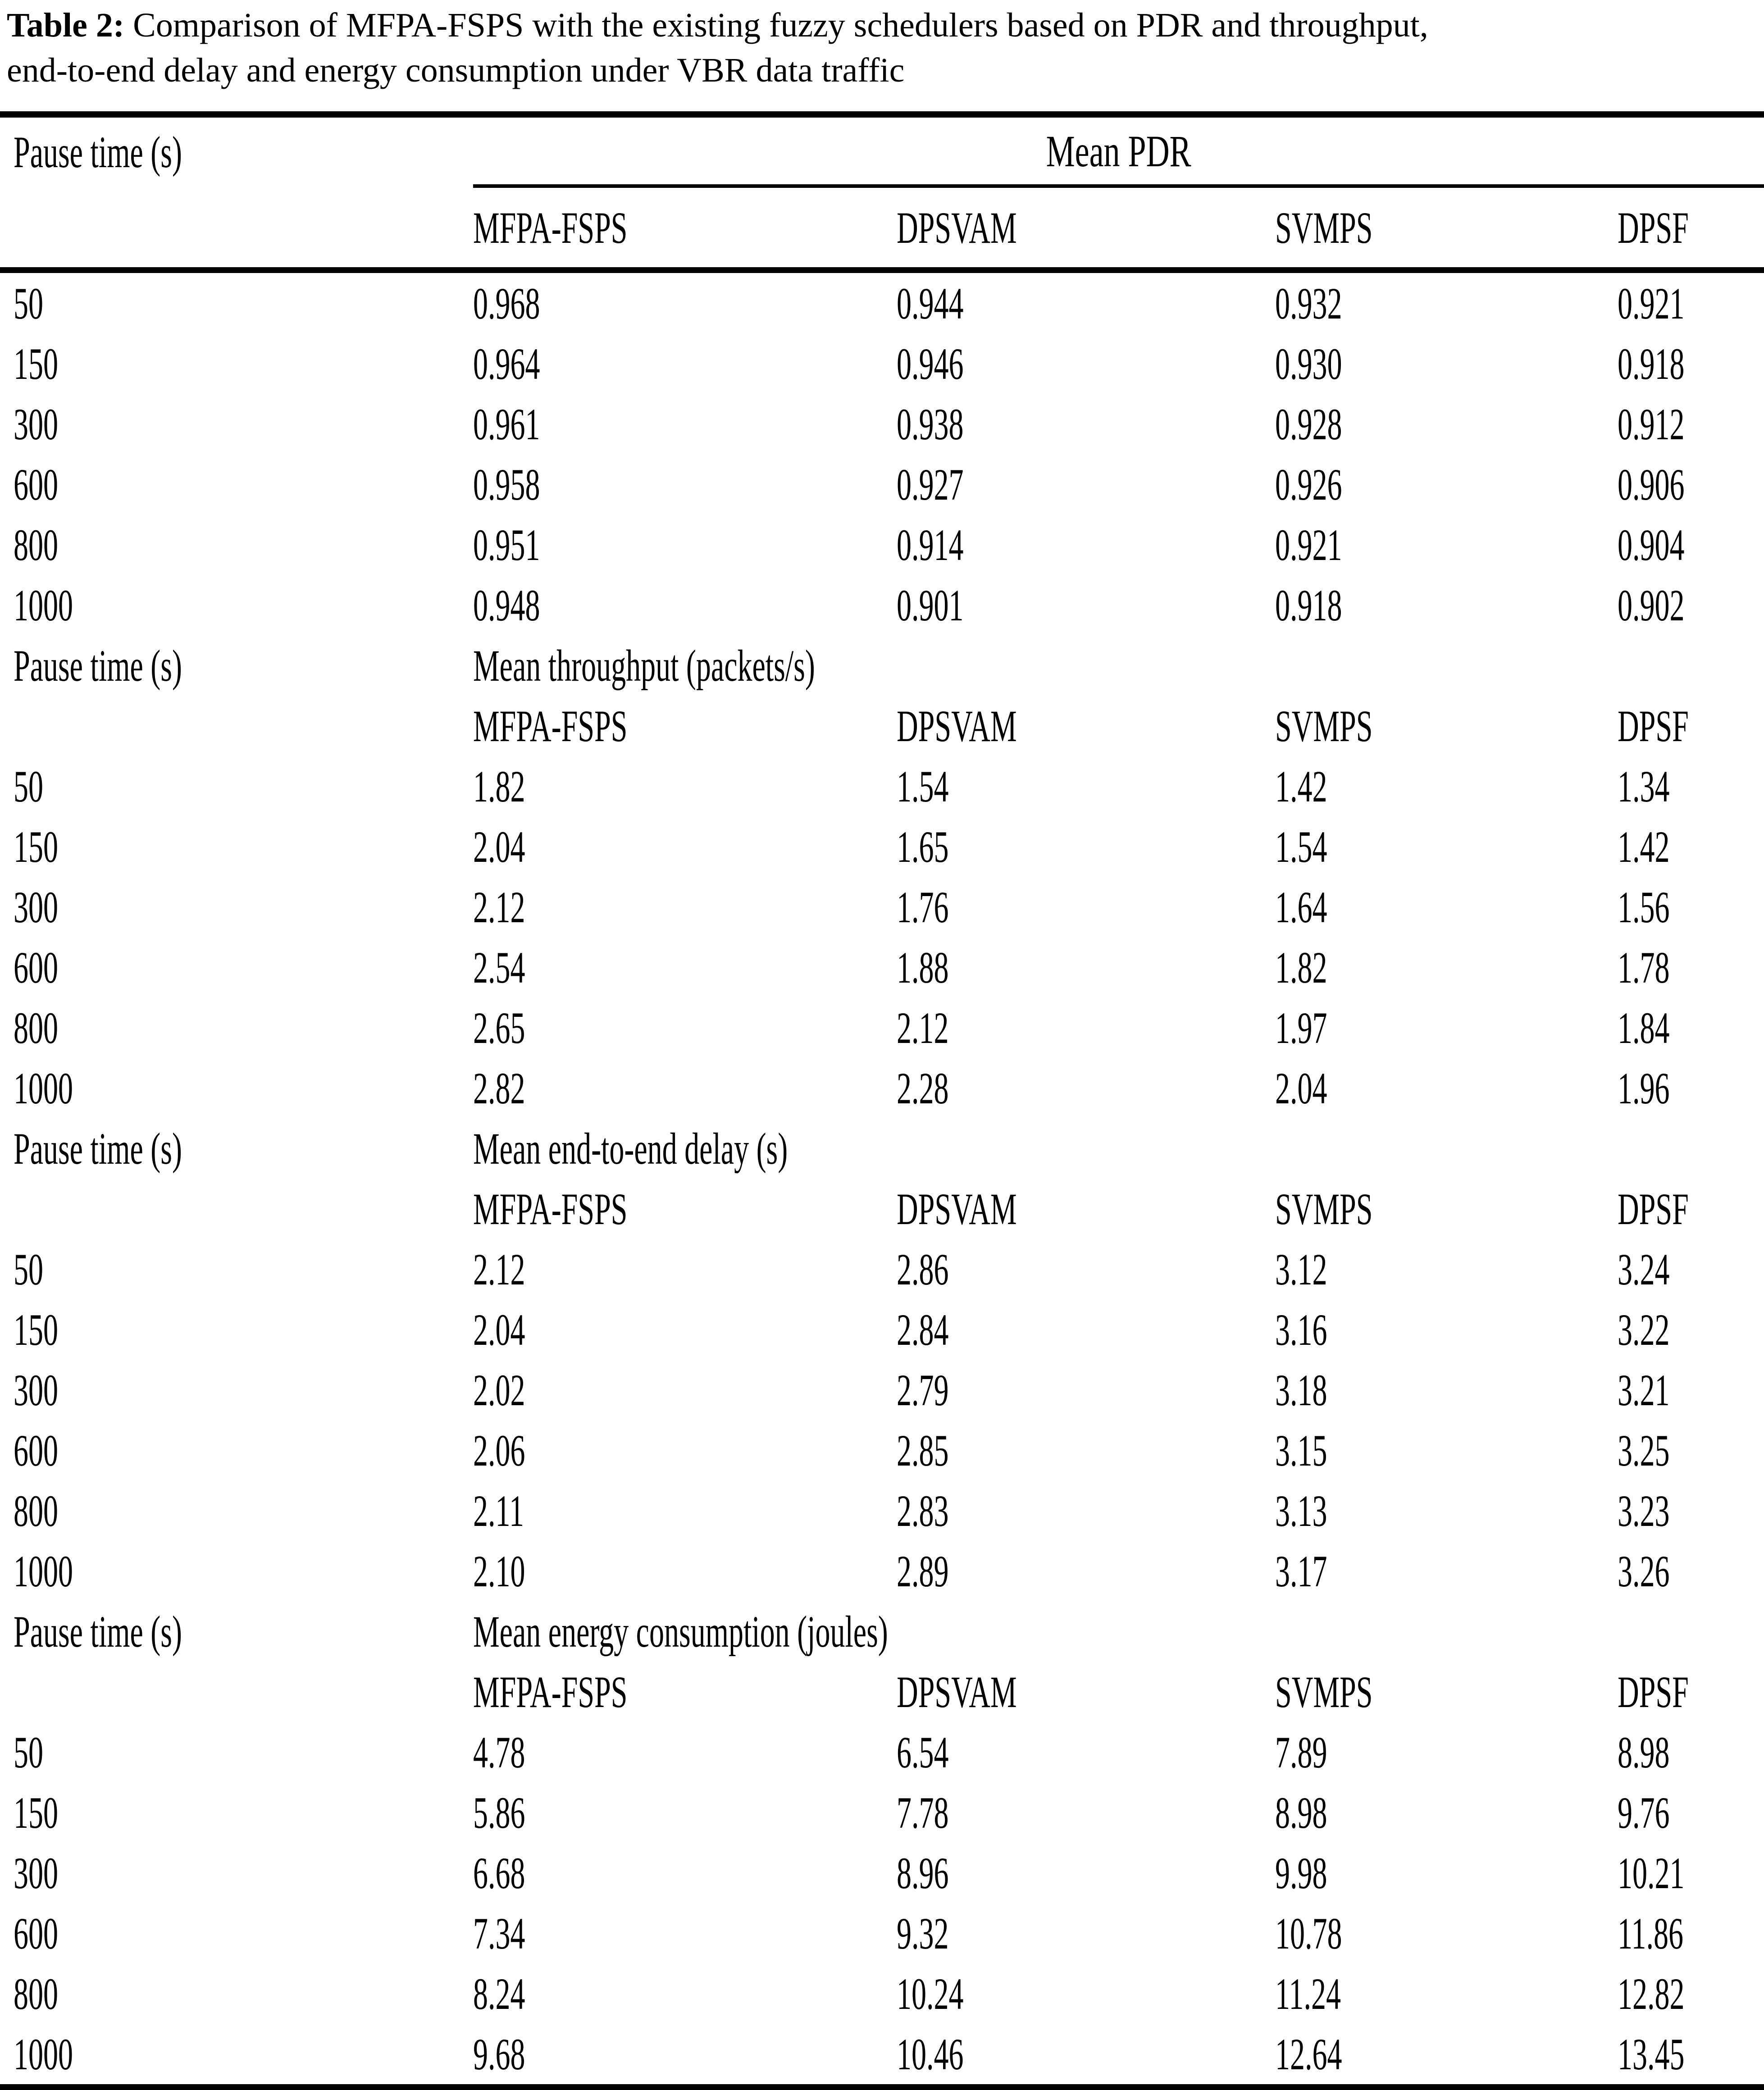  What do you see at coordinates (923, 846) in the screenshot?
I see `cell-text: 1.65` at bounding box center [923, 846].